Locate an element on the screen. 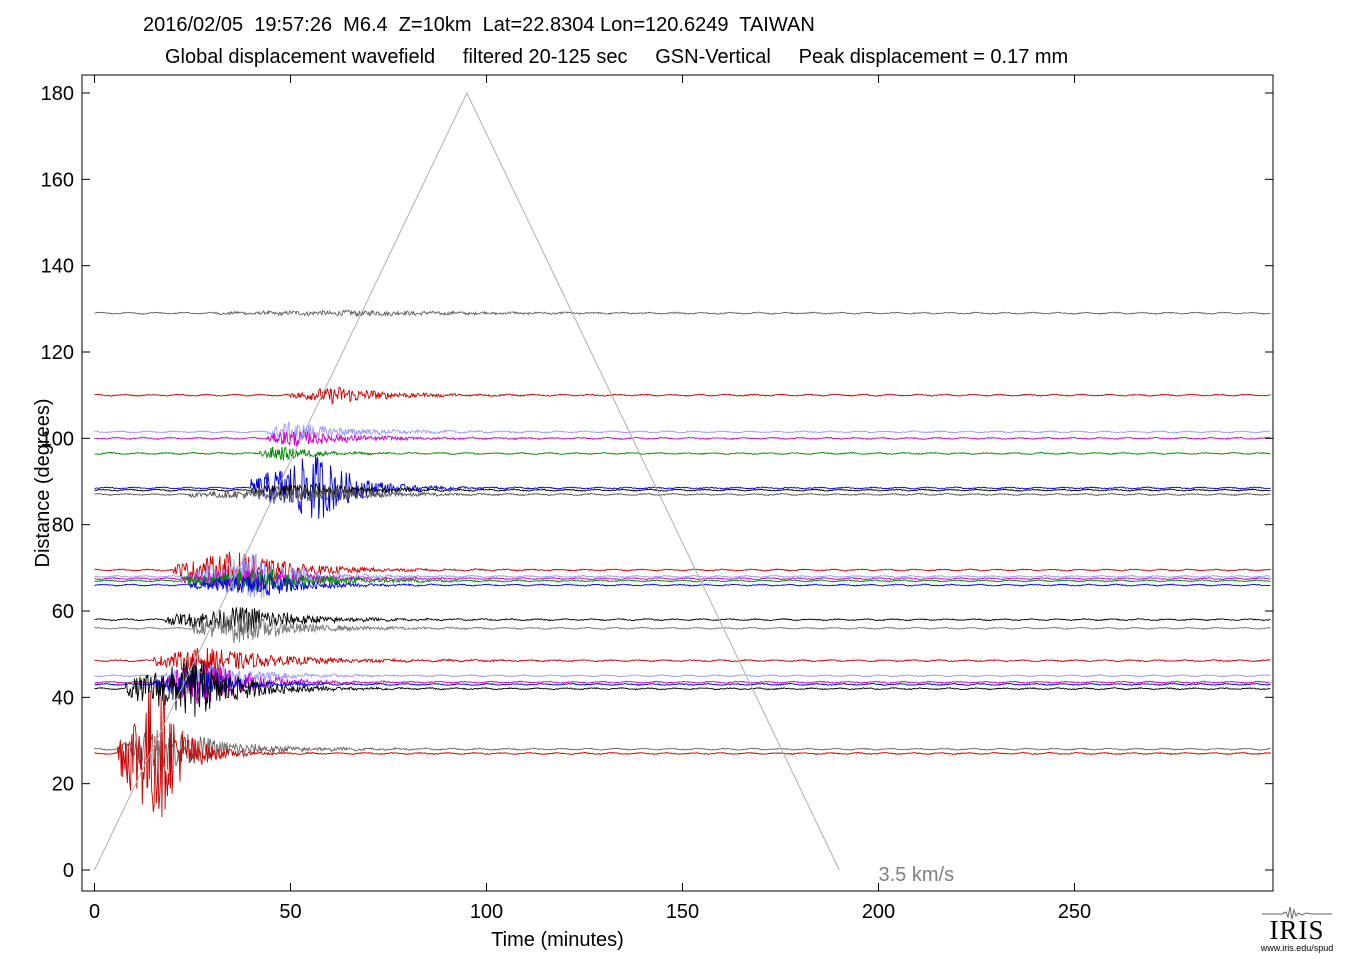 Image resolution: width=1362 pixels, height=961 pixels. y-tick-label: 120 is located at coordinates (57, 353).